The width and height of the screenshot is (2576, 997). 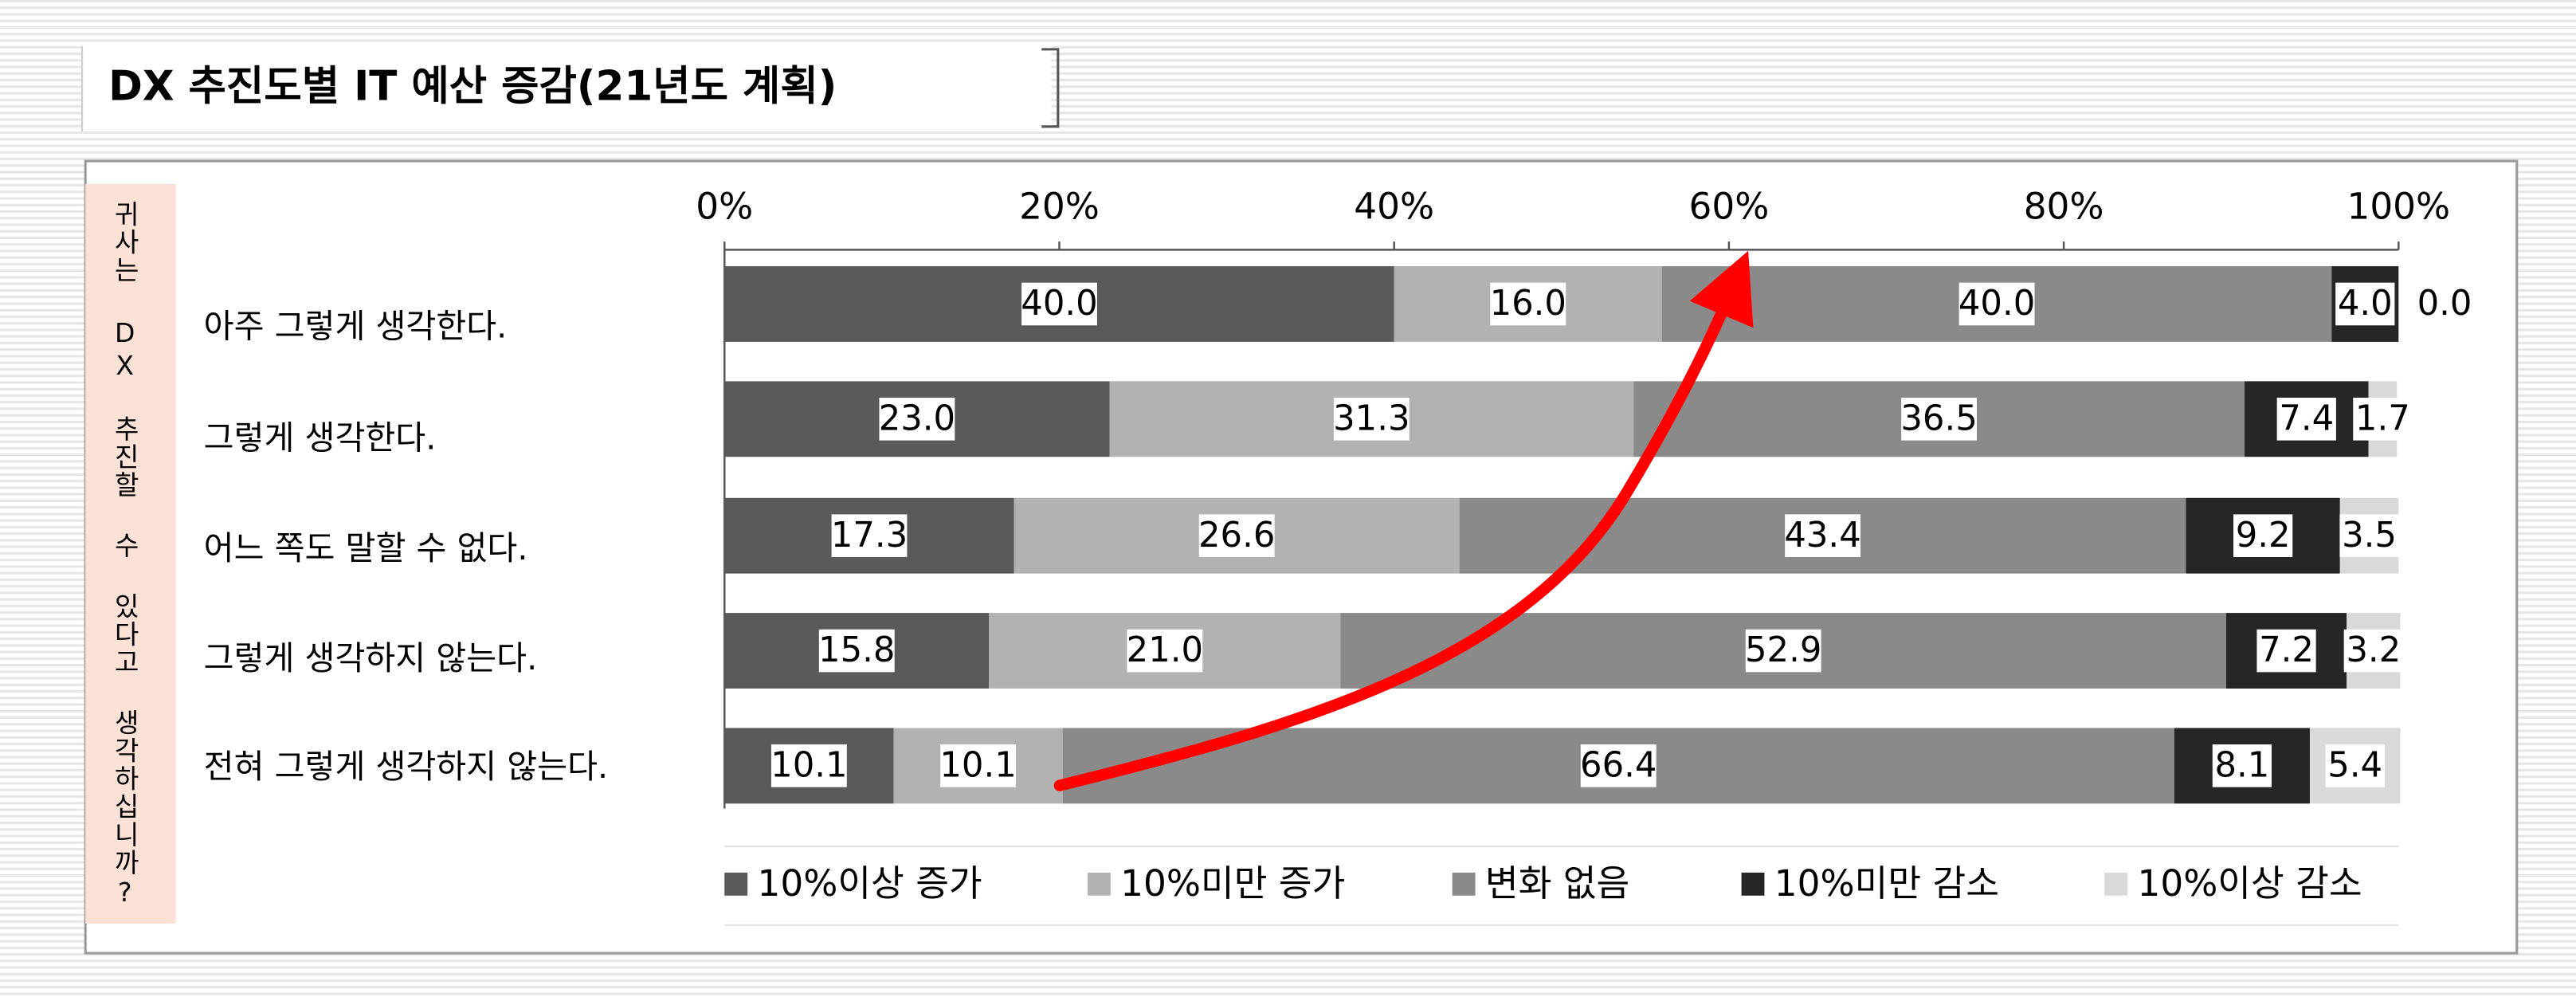 I want to click on value-label: 23.0, so click(x=917, y=418).